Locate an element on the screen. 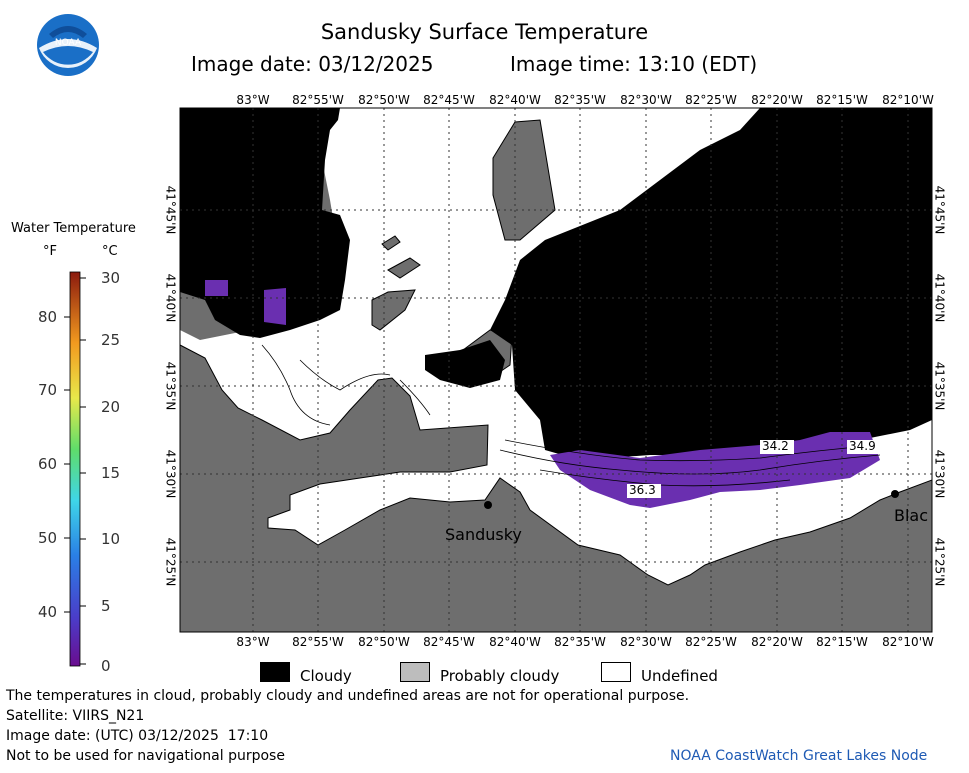 The width and height of the screenshot is (969, 773). key-label-undefined: Undefined is located at coordinates (679, 676).